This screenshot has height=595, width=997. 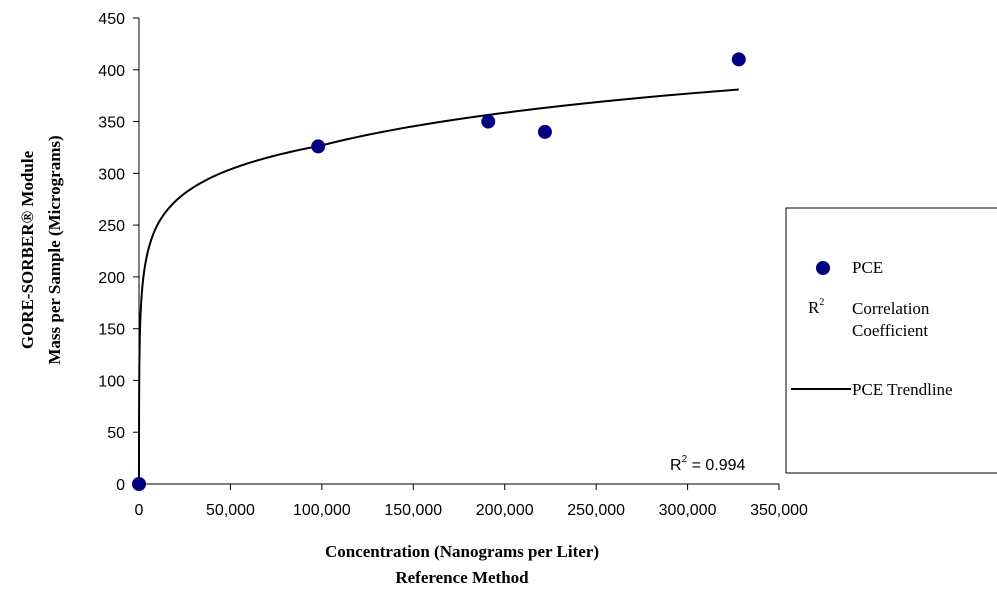 I want to click on x-tick-label: 200,000, so click(x=505, y=510).